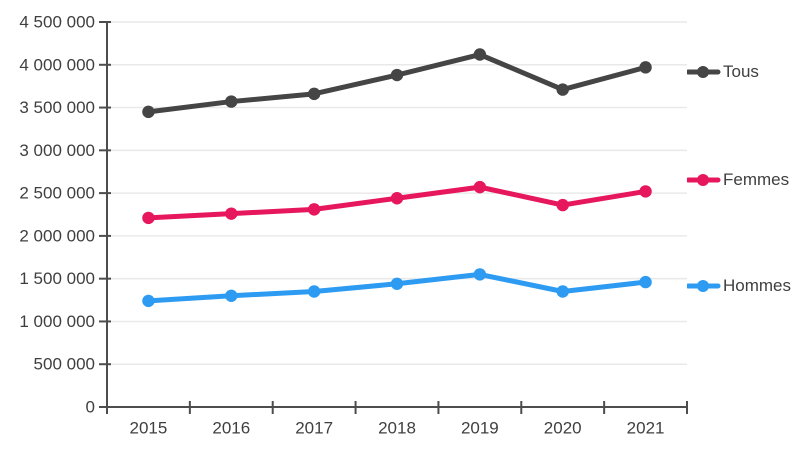 Image resolution: width=803 pixels, height=458 pixels. What do you see at coordinates (397, 83) in the screenshot?
I see `series-line-tous` at bounding box center [397, 83].